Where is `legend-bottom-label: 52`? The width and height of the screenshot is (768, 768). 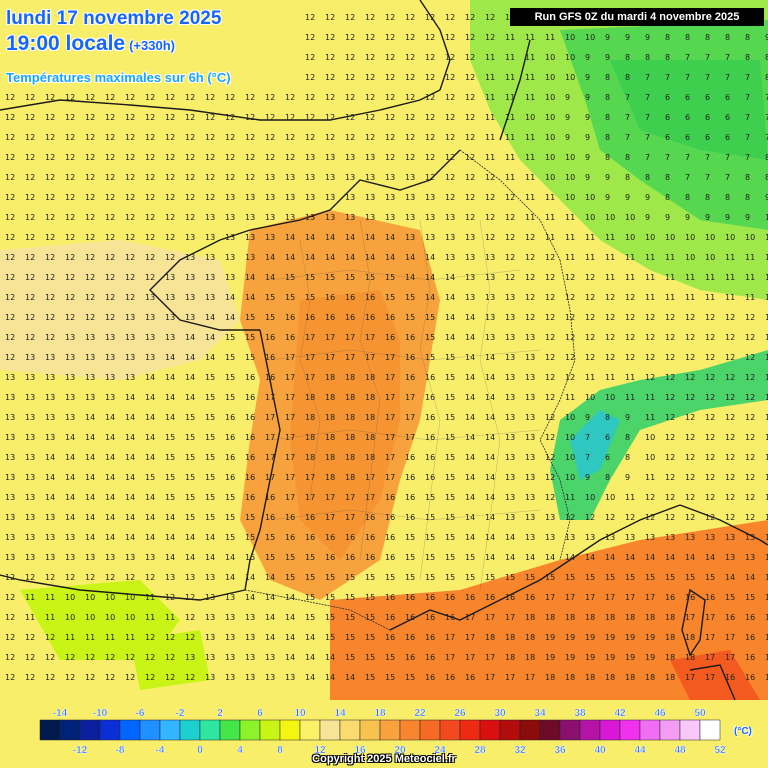
legend-bottom-label: 52 is located at coordinates (720, 750).